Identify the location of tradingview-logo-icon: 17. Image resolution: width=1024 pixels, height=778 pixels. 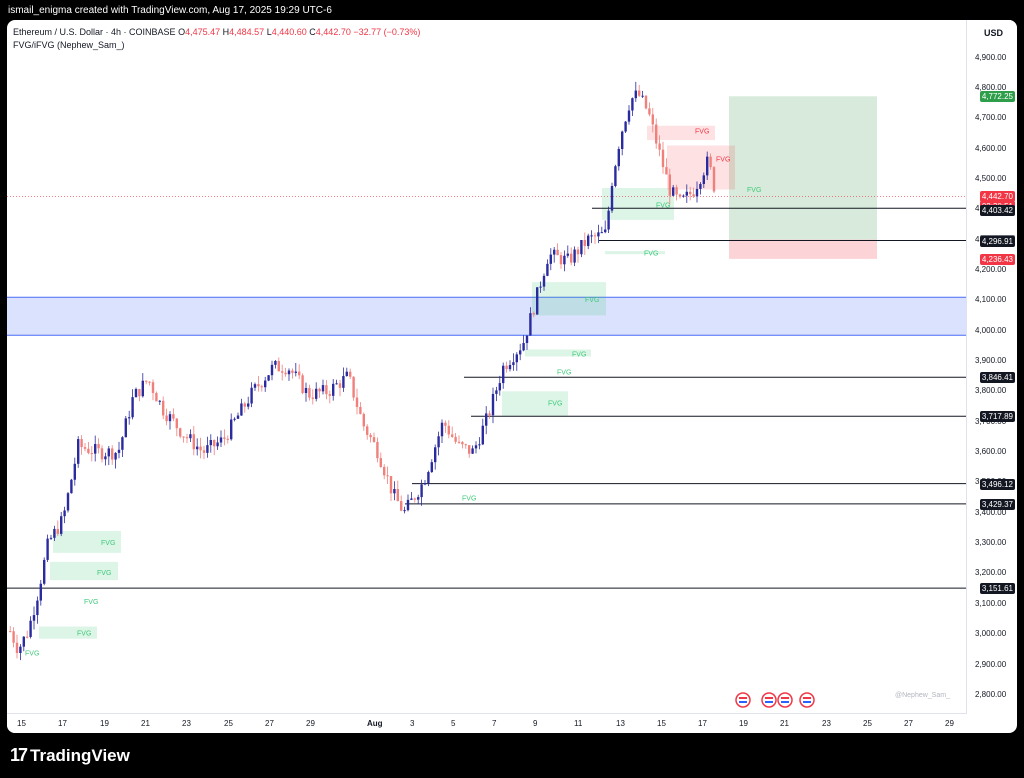
(19, 755).